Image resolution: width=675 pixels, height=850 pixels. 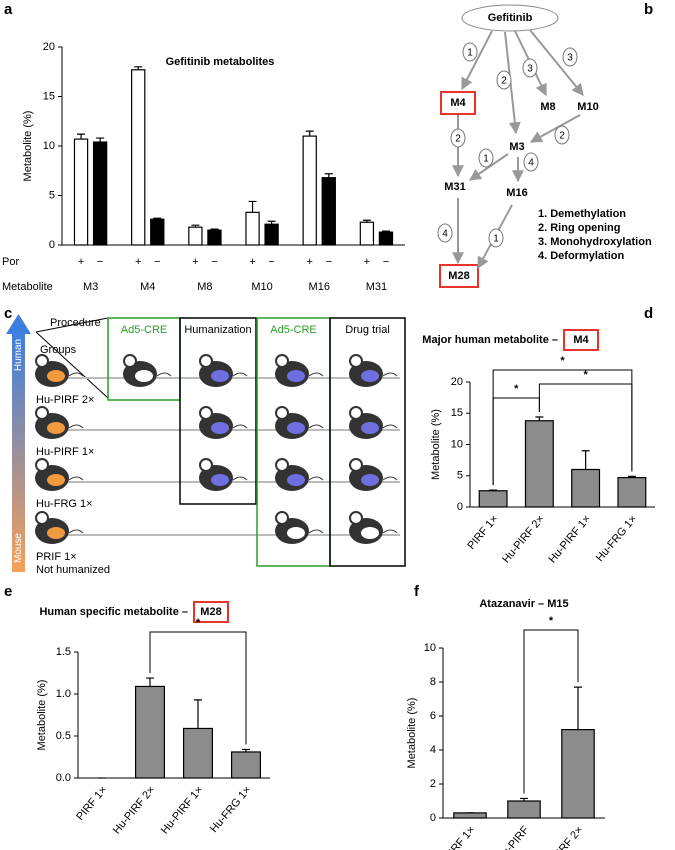 I want to click on x-tick-label: Hu-PIRF, so click(x=513, y=837).